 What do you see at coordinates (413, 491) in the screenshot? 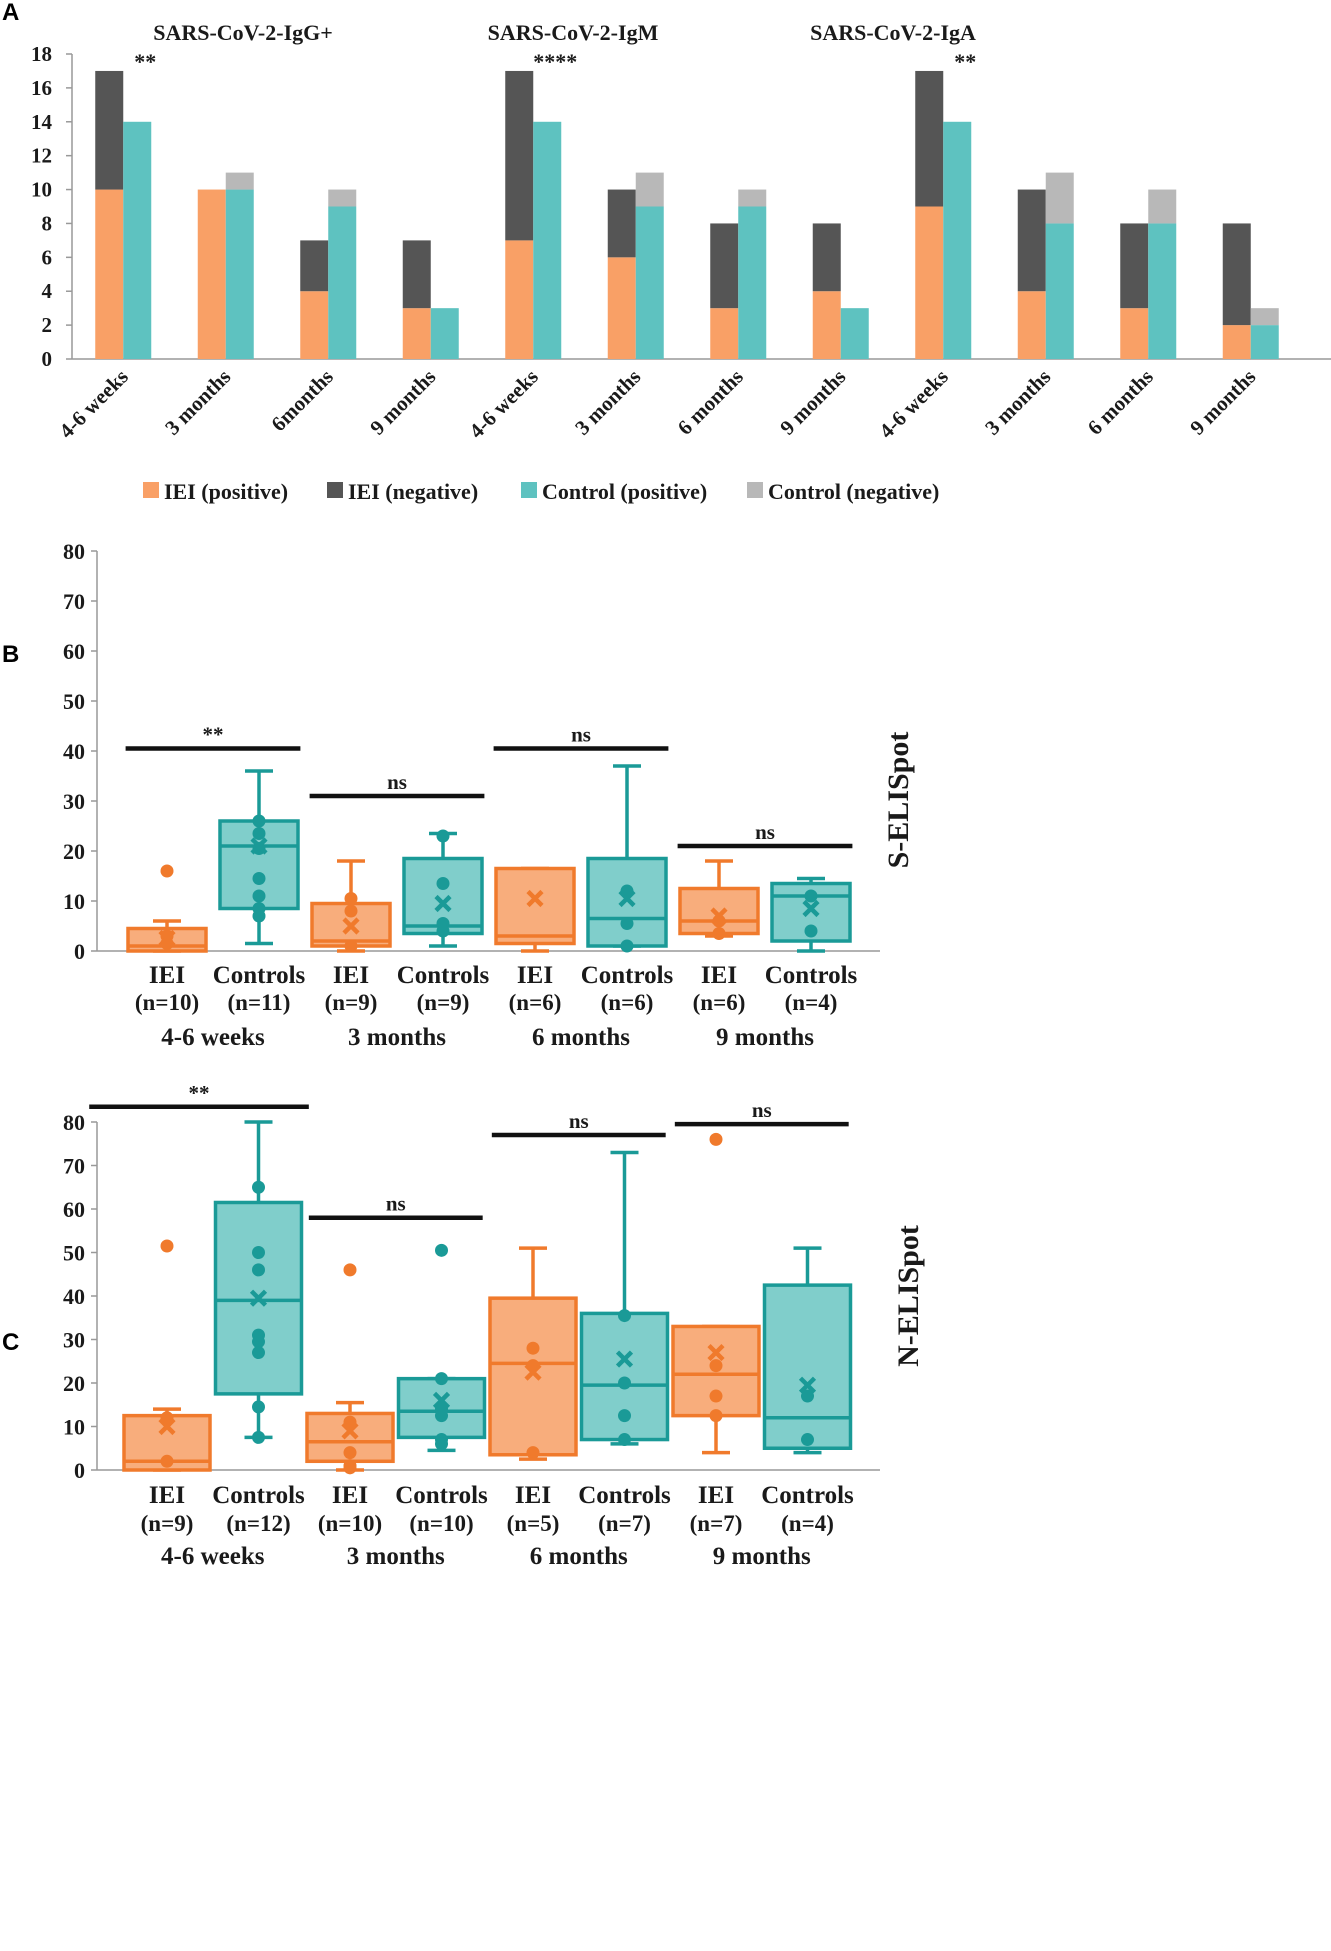
I see `legend-label-iei-negative: IEI (negative)` at bounding box center [413, 491].